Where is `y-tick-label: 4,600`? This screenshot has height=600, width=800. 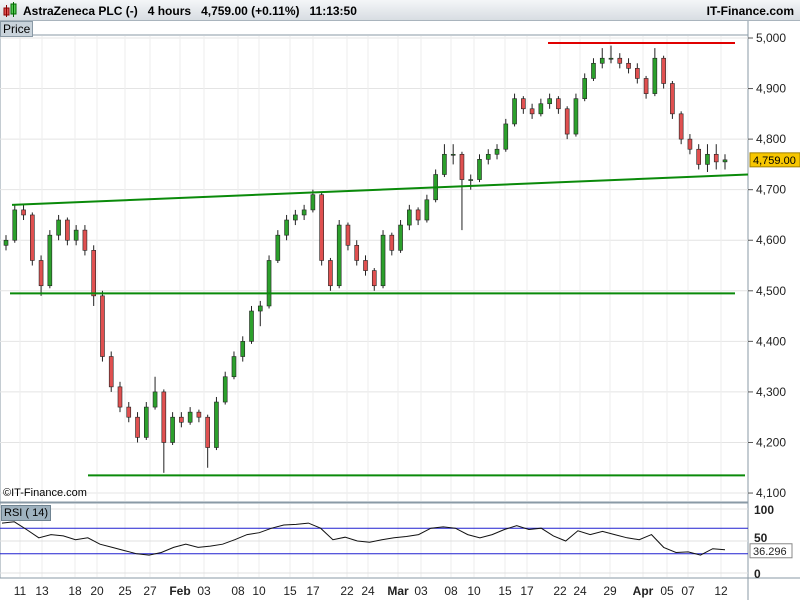 y-tick-label: 4,600 is located at coordinates (771, 240).